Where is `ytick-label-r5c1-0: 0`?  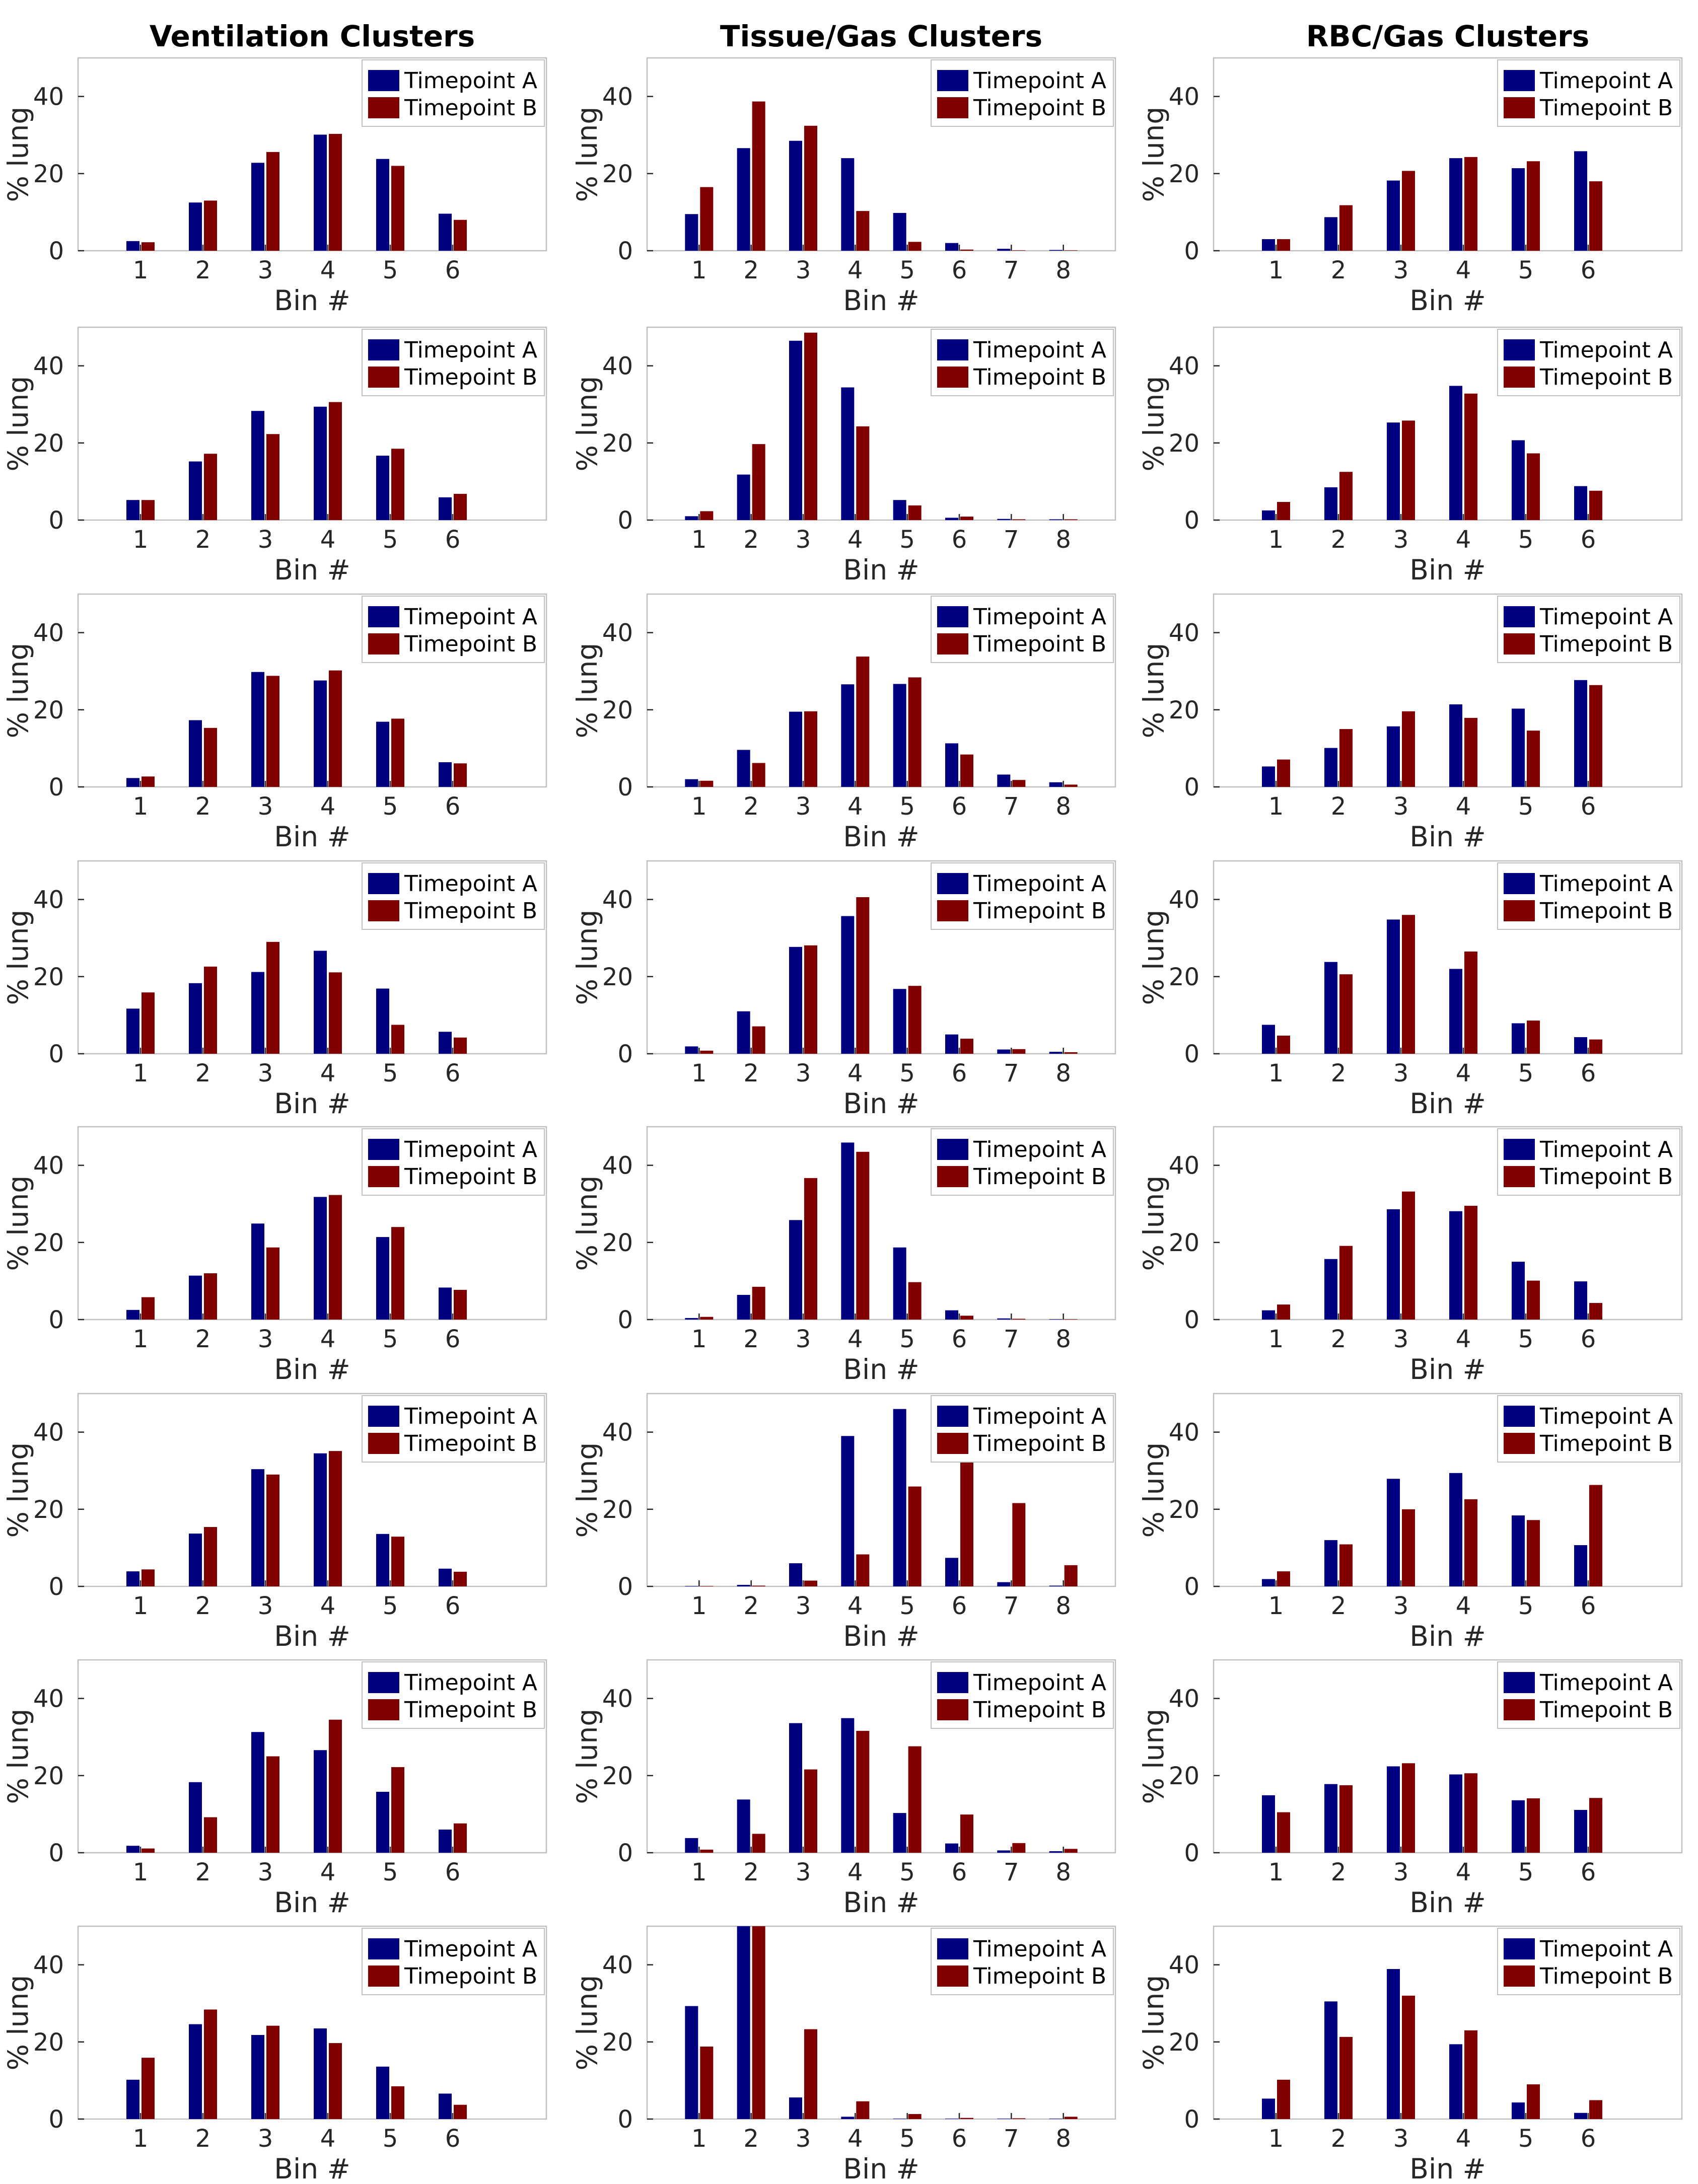 ytick-label-r5c1-0: 0 is located at coordinates (56, 1320).